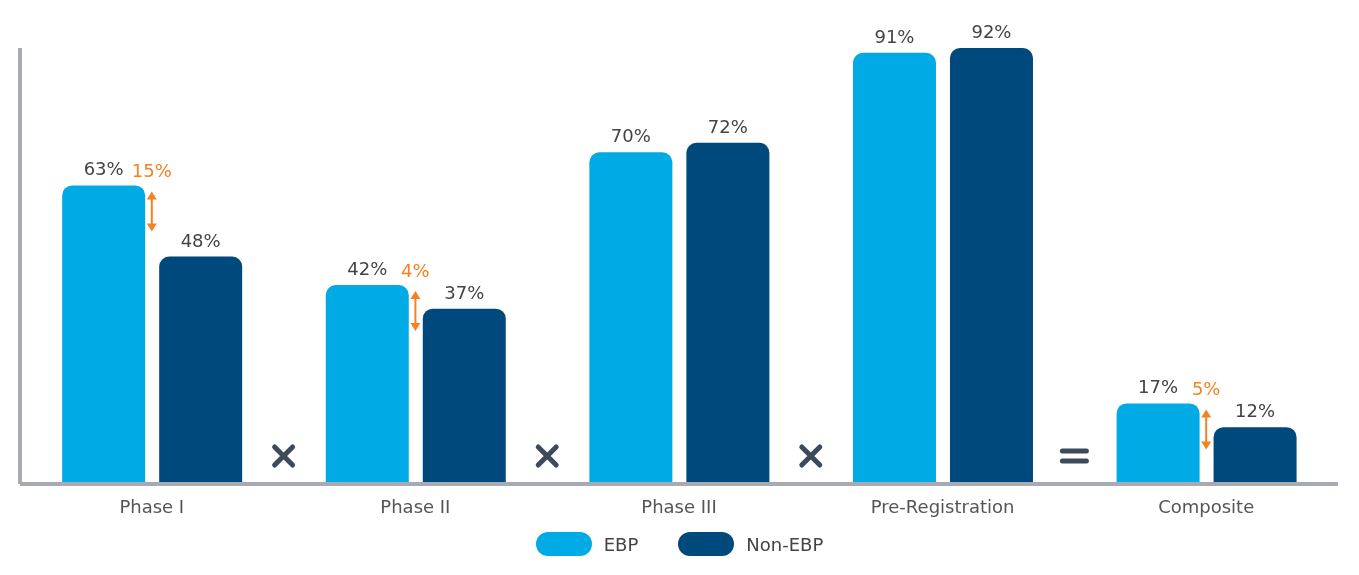  Describe the element at coordinates (415, 506) in the screenshot. I see `x-tick-label: Phase II` at that location.